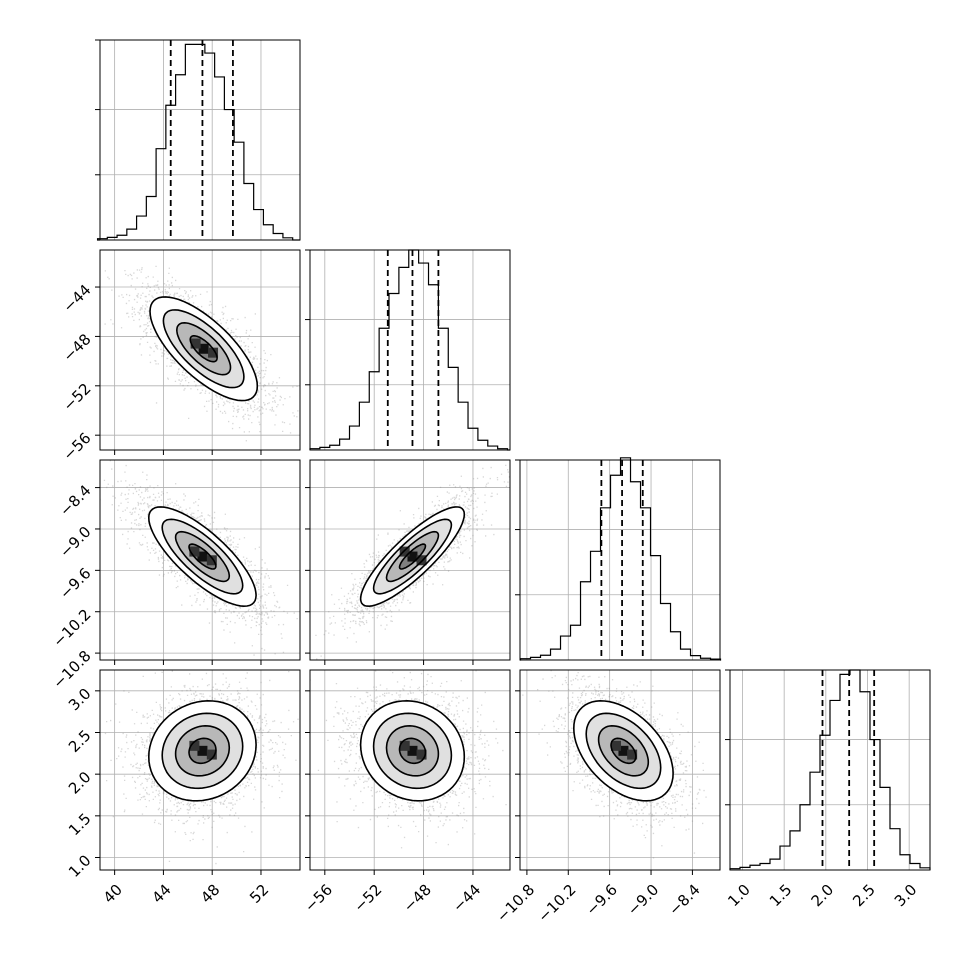 This screenshot has width=970, height=970. I want to click on x-tick-label: 44, so click(161, 894).